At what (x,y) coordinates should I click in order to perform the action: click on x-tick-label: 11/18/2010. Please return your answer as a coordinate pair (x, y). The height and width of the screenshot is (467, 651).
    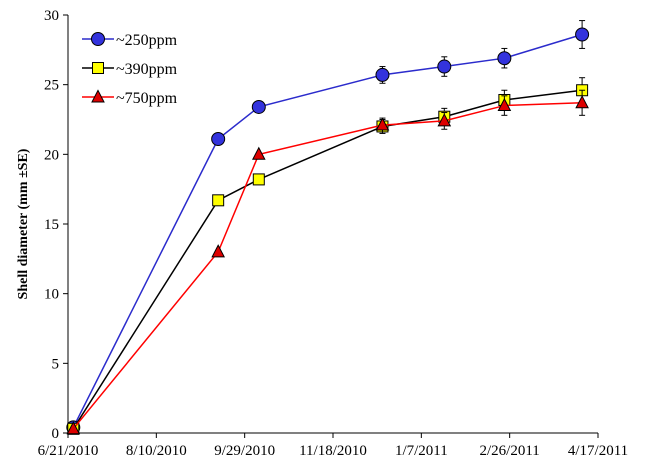
    Looking at the image, I should click on (333, 451).